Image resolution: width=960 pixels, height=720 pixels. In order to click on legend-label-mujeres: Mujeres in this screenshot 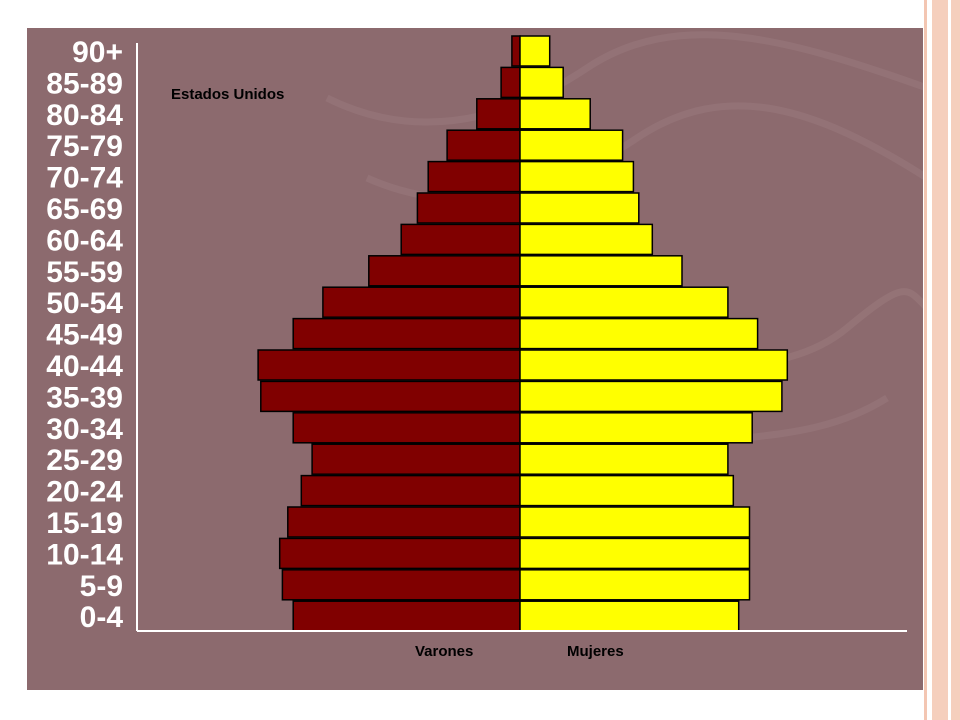, I will do `click(595, 651)`.